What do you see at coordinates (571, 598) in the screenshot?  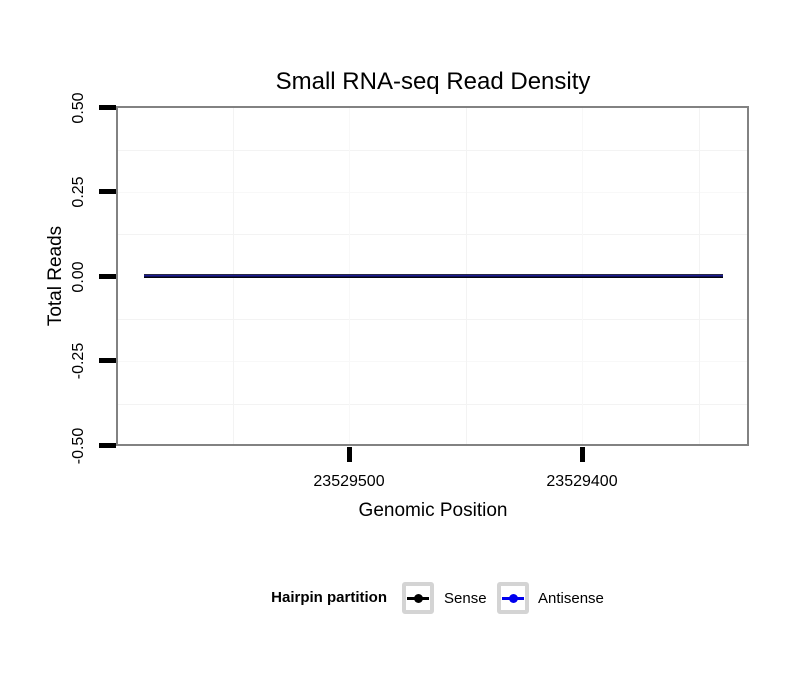 I see `legend-label-antisense: Antisense` at bounding box center [571, 598].